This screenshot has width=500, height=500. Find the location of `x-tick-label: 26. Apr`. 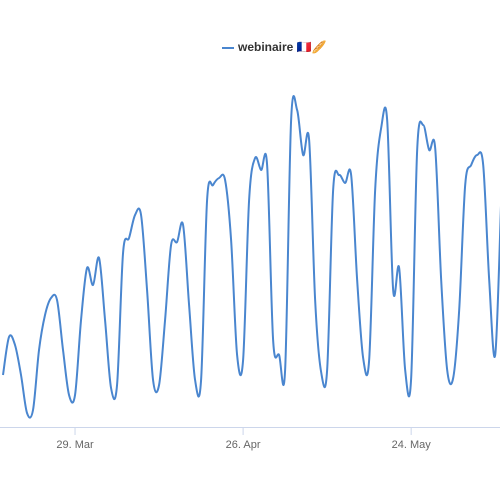

x-tick-label: 26. Apr is located at coordinates (243, 445).